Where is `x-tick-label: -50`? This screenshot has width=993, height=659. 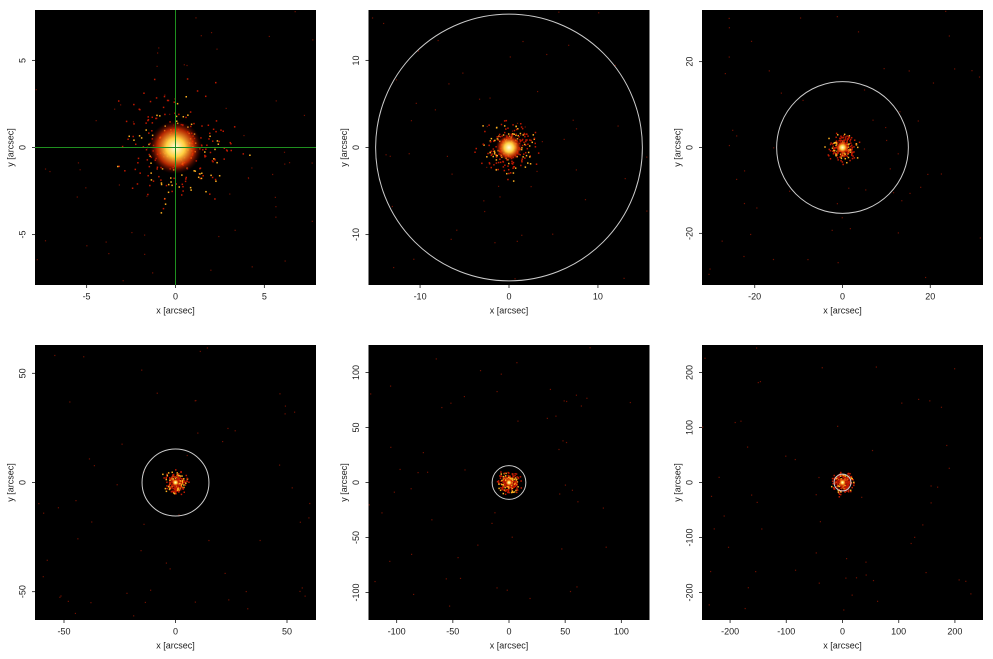
x-tick-label: -50 is located at coordinates (63, 631).